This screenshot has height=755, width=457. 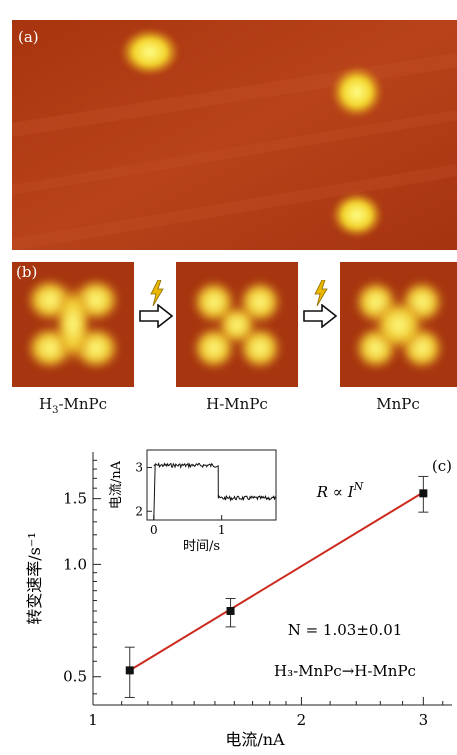 I want to click on x-tick-label: 2, so click(x=302, y=720).